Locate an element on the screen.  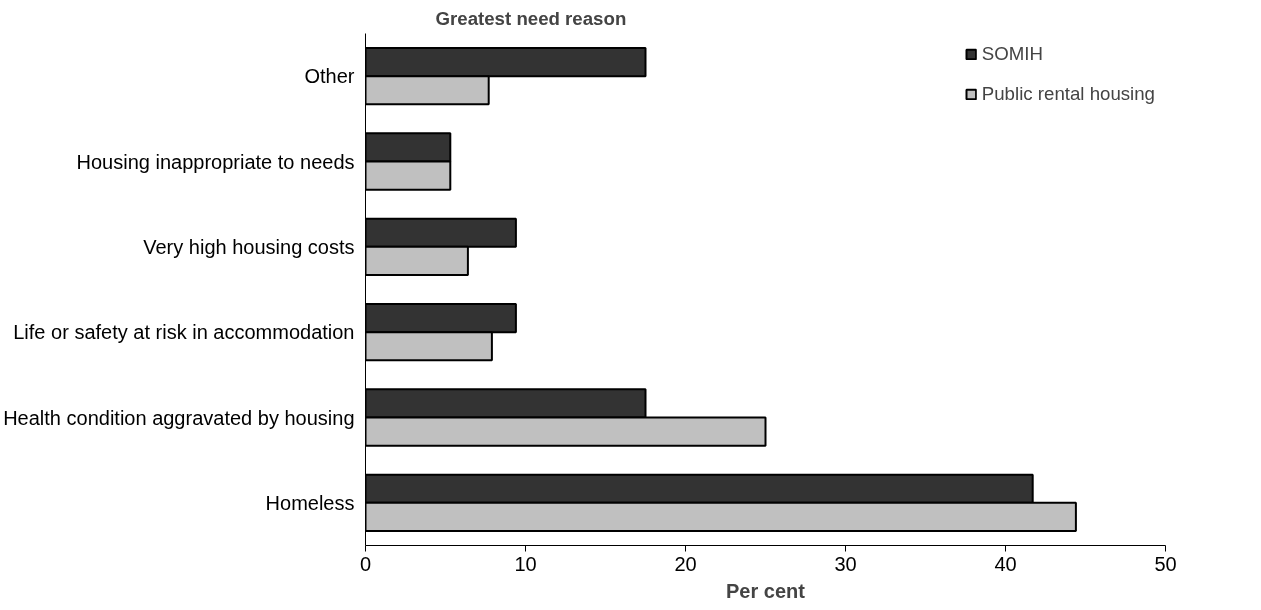
x-axis-title: Per cent is located at coordinates (766, 590).